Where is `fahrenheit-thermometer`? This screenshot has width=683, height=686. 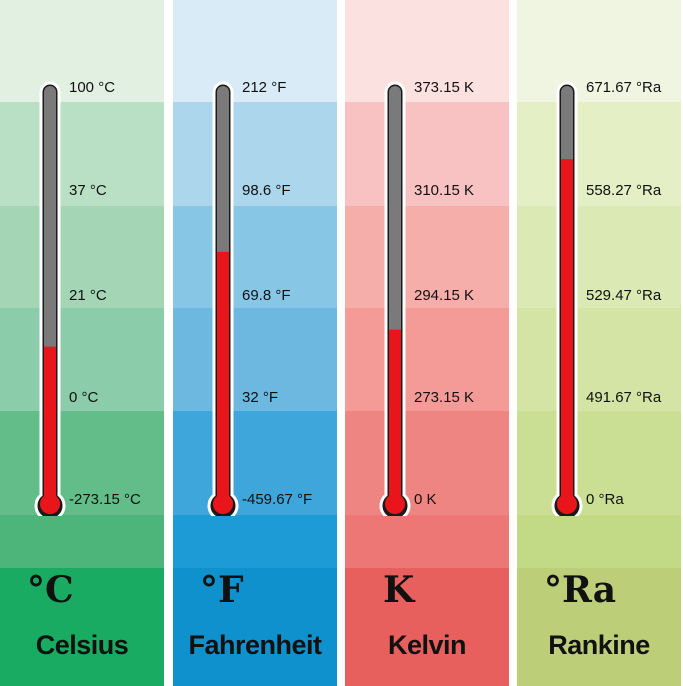
fahrenheit-thermometer is located at coordinates (223, 298).